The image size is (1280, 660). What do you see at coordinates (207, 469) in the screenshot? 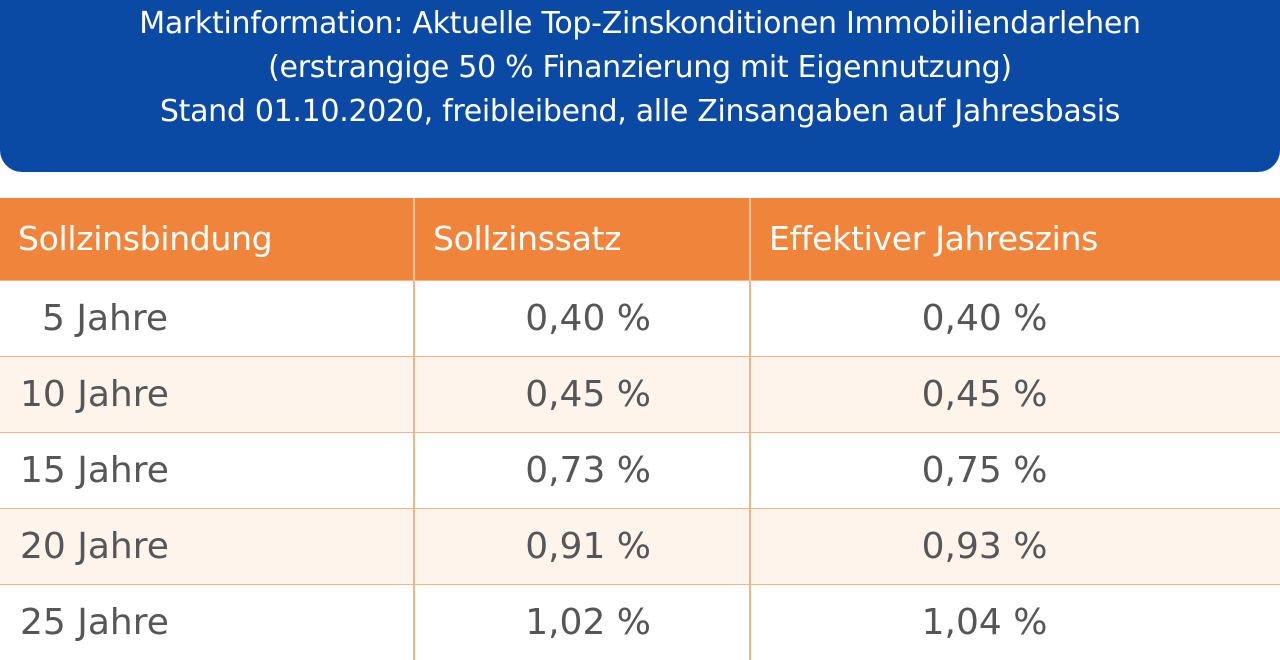
I see `term-cell: 15 Jahre` at bounding box center [207, 469].